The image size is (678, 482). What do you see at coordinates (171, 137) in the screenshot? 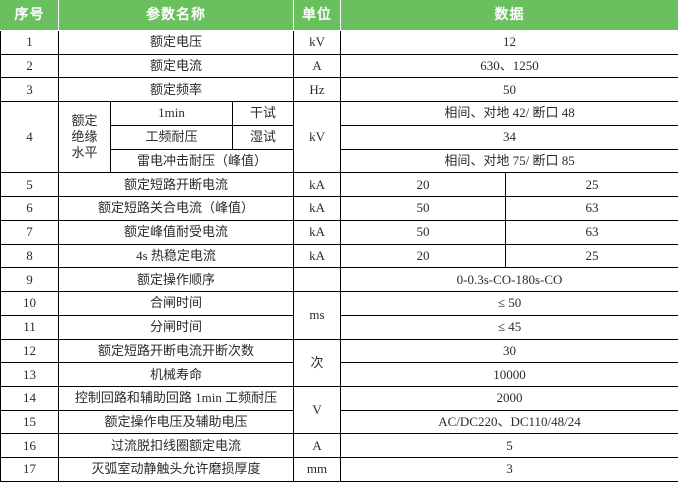
I see `power-frequency-withstand-label: 工频耐压` at bounding box center [171, 137].